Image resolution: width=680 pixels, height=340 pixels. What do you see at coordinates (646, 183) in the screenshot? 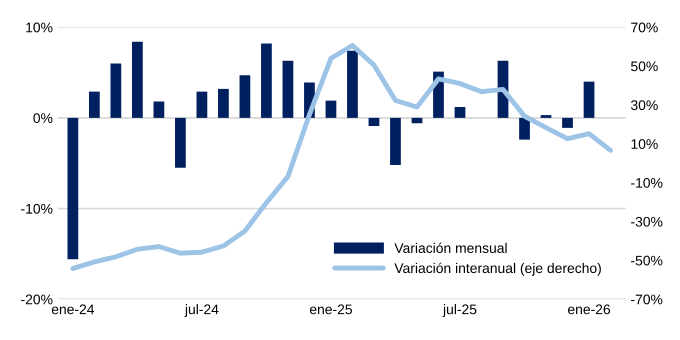
I see `y2-tick-label: -10%` at bounding box center [646, 183].